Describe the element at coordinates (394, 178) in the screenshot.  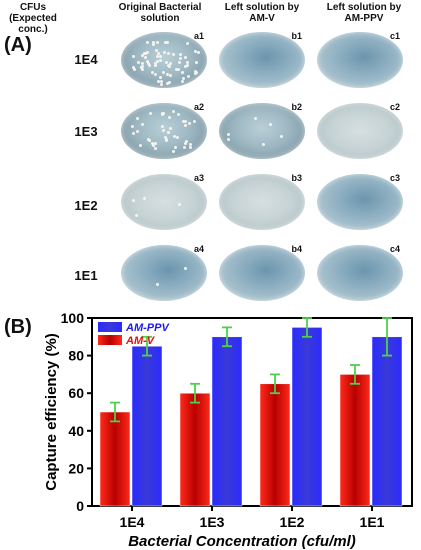
I see `plate-tag: c3` at that location.